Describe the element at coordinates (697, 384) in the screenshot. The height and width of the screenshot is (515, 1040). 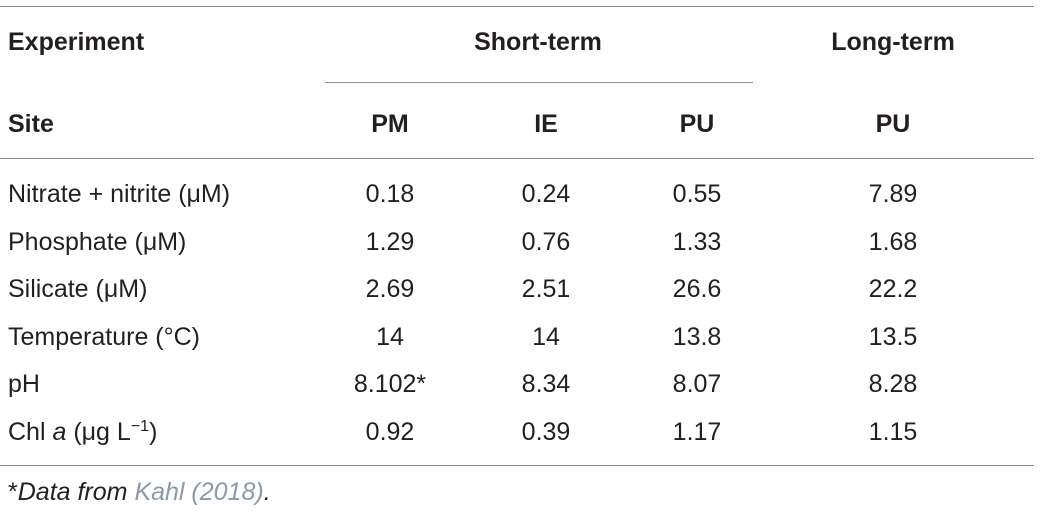
I see `cell-value: 8.07` at that location.